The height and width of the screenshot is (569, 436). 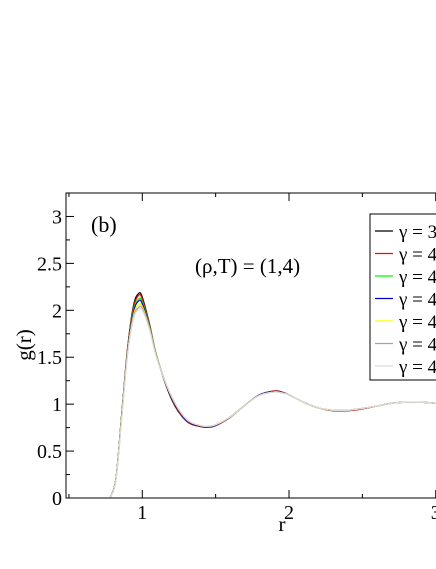 What do you see at coordinates (417, 232) in the screenshot?
I see `legend-label: γ = 3` at bounding box center [417, 232].